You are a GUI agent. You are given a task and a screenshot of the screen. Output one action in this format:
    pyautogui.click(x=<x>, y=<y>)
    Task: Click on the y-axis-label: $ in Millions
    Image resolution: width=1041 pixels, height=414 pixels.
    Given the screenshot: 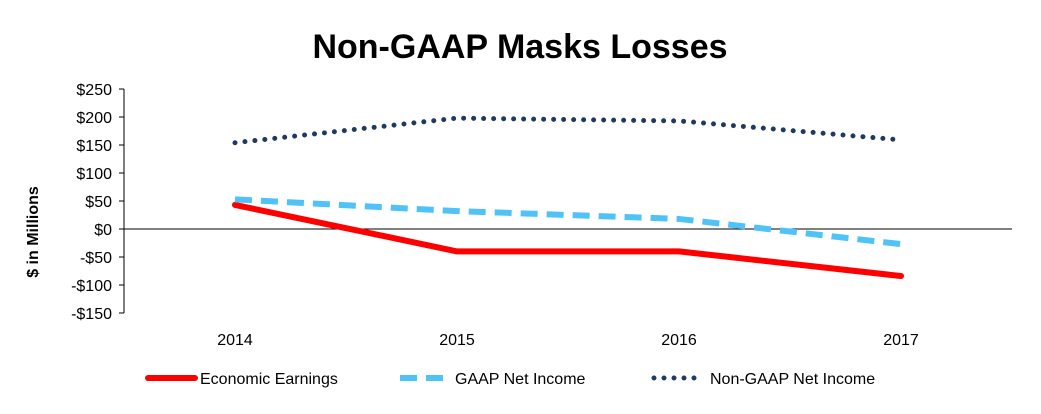 What is the action you would take?
    pyautogui.click(x=33, y=232)
    